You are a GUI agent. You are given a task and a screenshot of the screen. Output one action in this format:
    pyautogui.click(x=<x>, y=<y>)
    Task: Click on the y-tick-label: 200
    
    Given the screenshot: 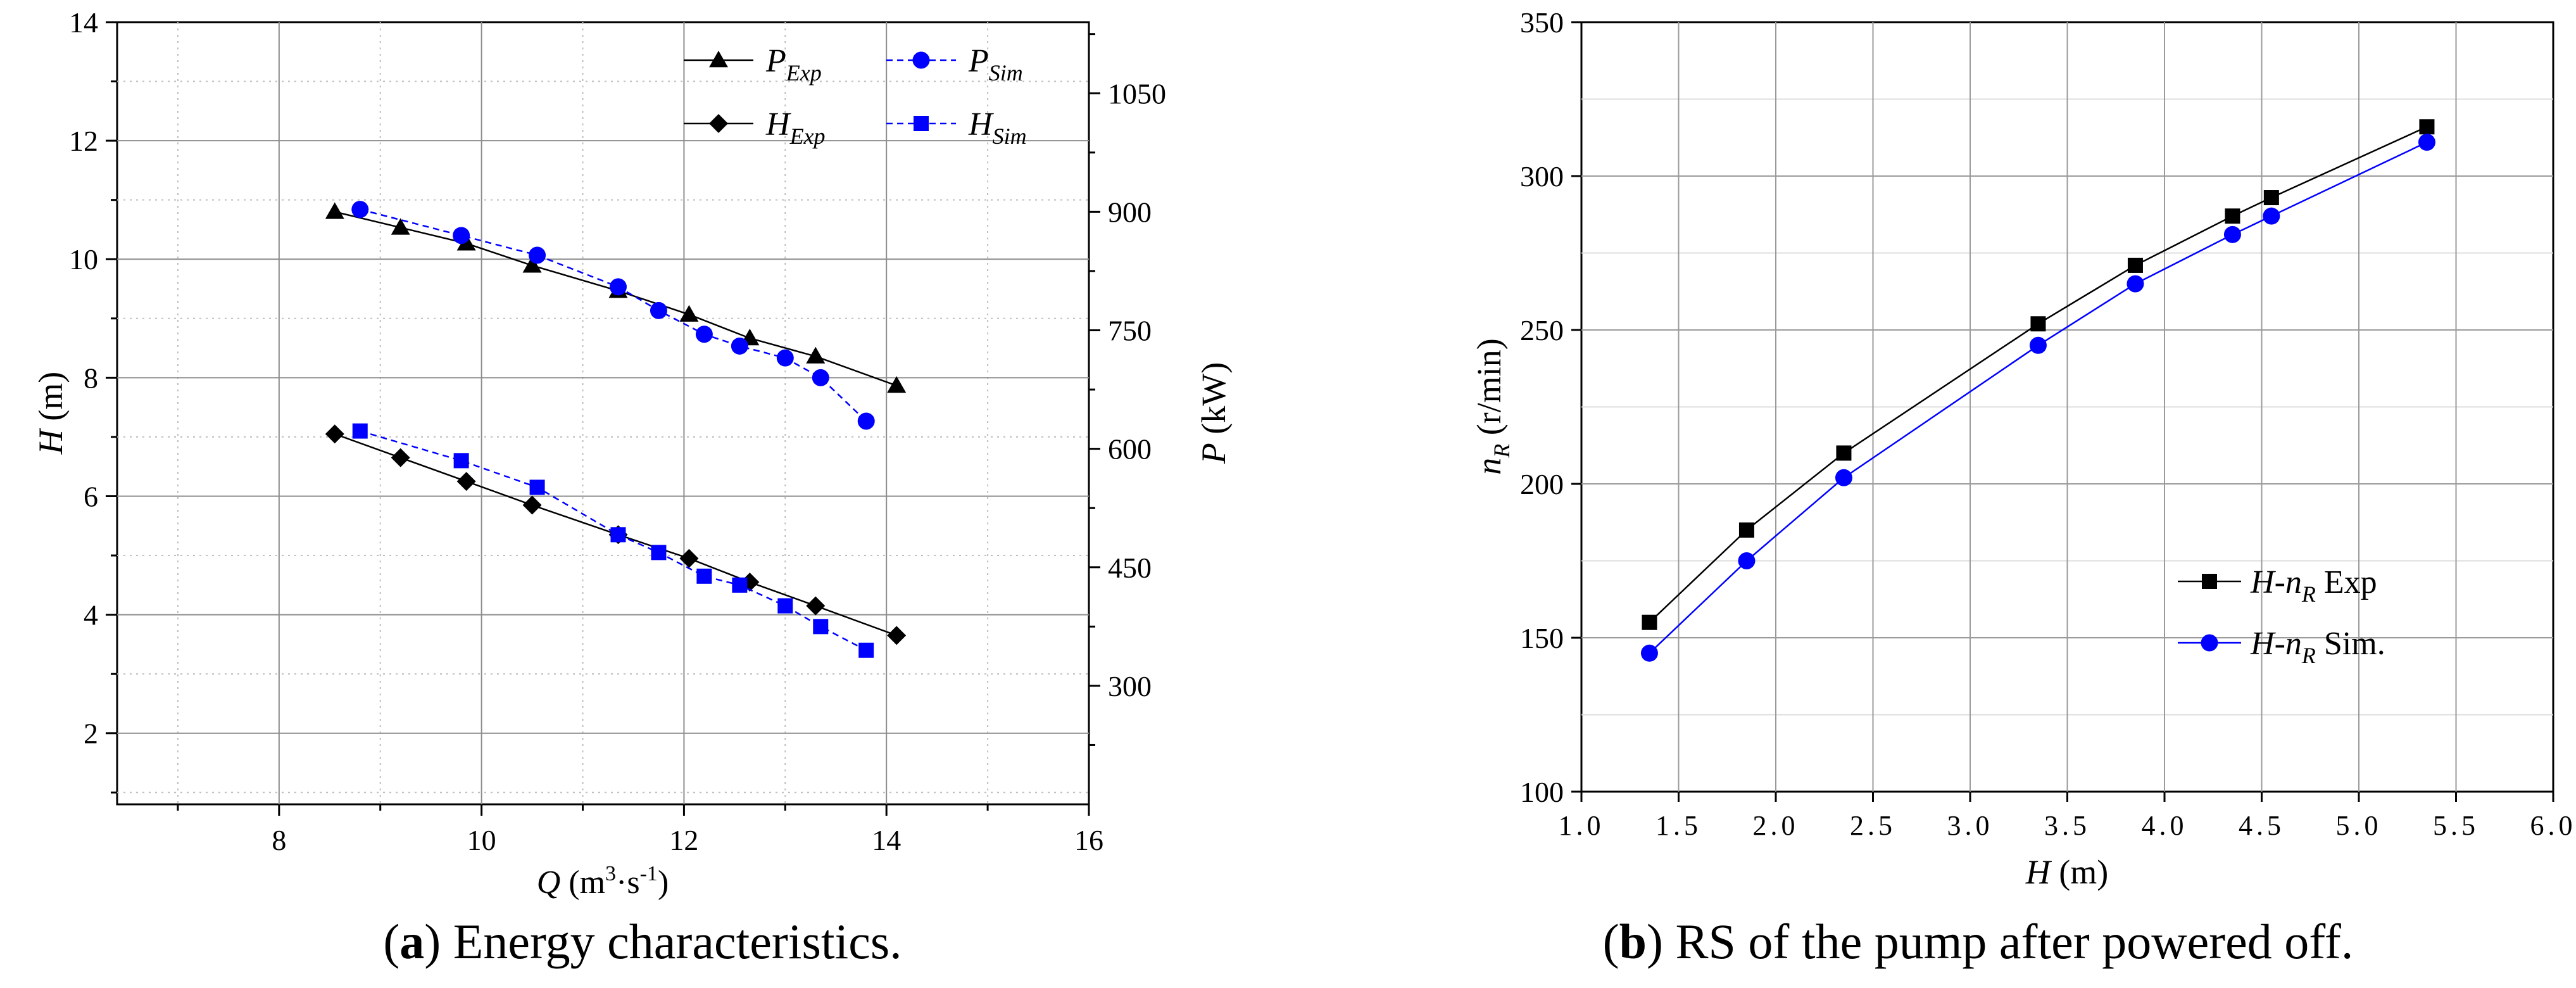 What is the action you would take?
    pyautogui.click(x=1542, y=484)
    